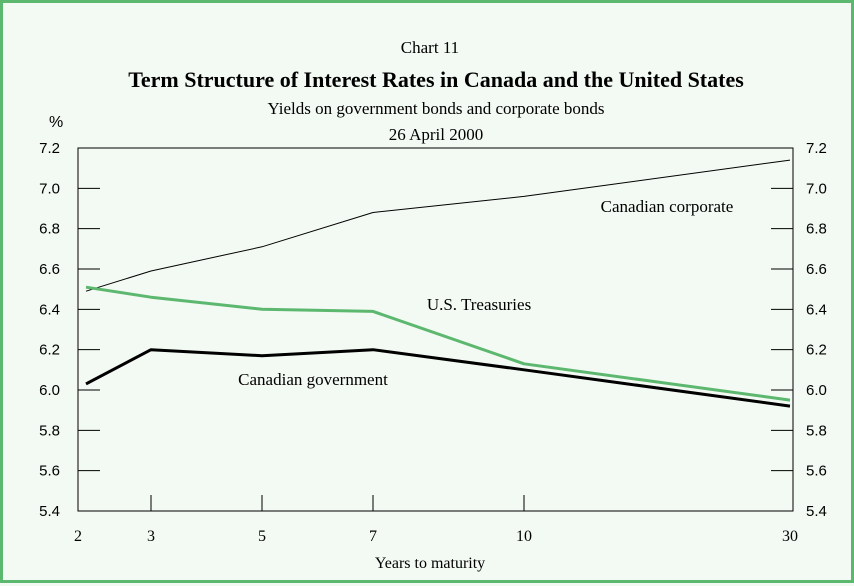 The height and width of the screenshot is (586, 854). I want to click on series-label-us-treasuries: U.S. Treasuries, so click(479, 304).